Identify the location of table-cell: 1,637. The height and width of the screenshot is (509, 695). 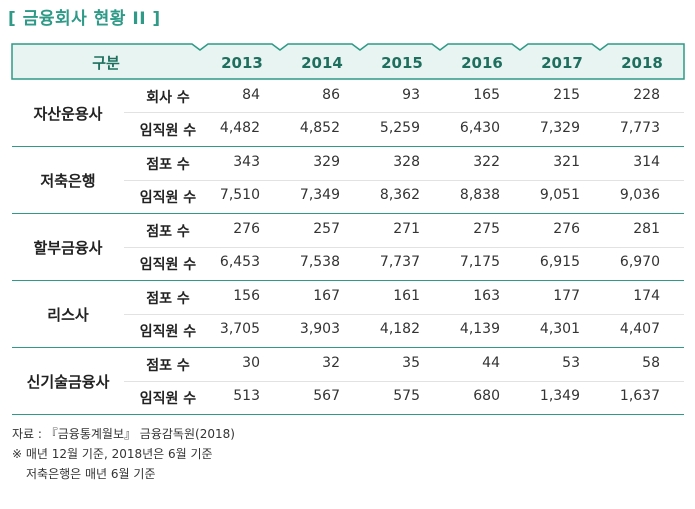
(639, 396).